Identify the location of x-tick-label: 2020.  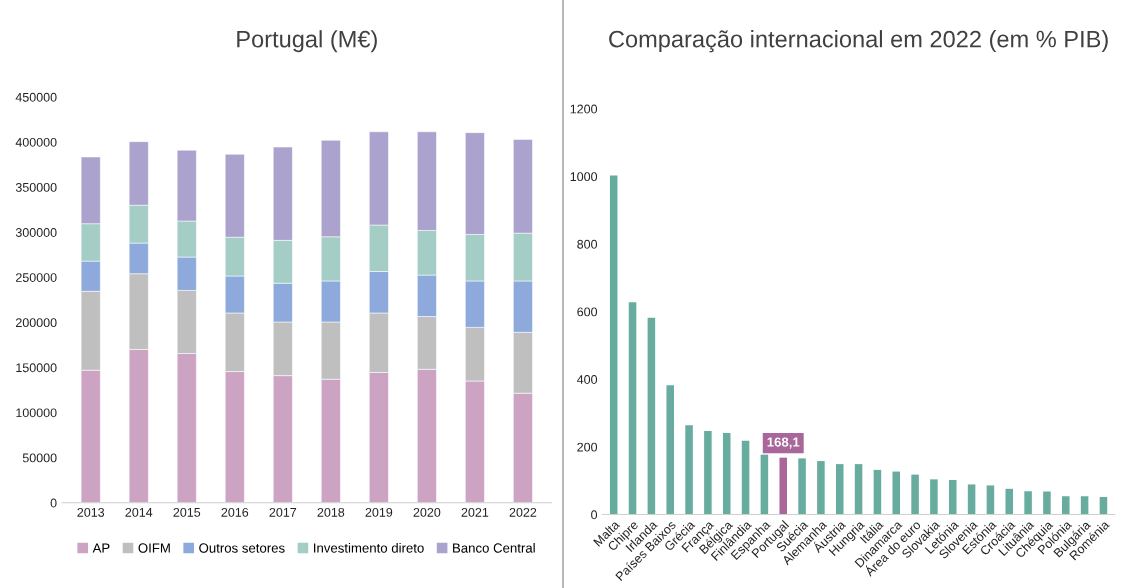
(427, 512).